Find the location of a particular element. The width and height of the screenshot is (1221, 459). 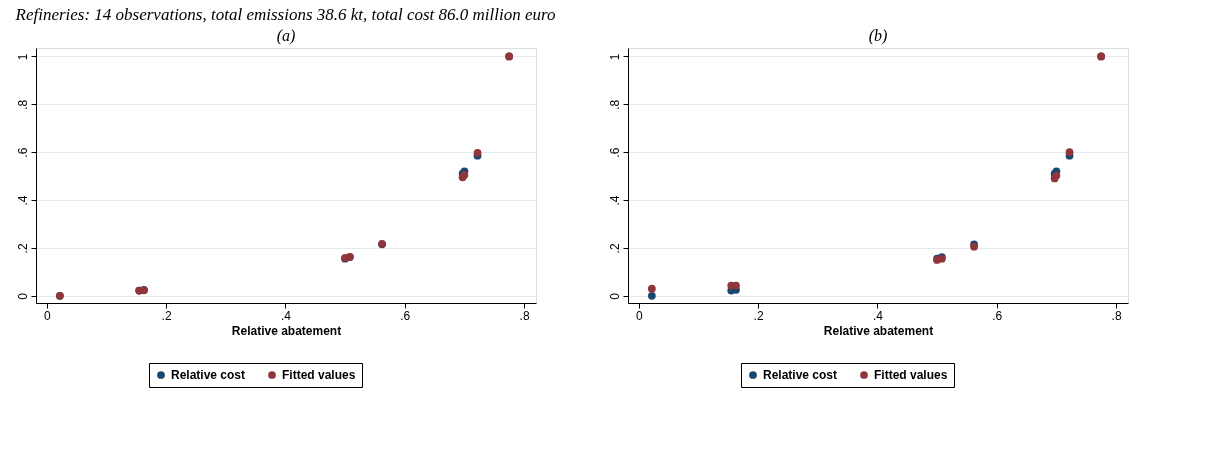

chart-title: (b) is located at coordinates (878, 36).